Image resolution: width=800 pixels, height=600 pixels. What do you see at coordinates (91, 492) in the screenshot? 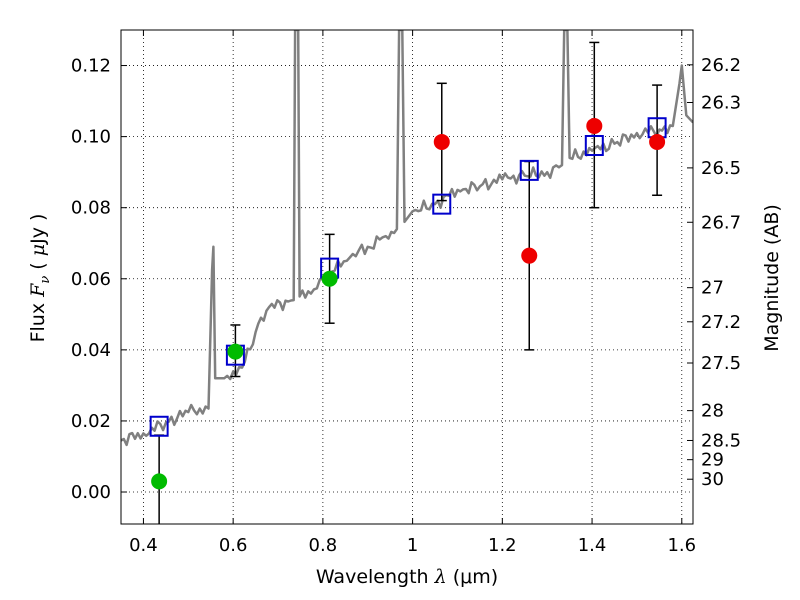
I see `y-tick-label: 0.00` at bounding box center [91, 492].